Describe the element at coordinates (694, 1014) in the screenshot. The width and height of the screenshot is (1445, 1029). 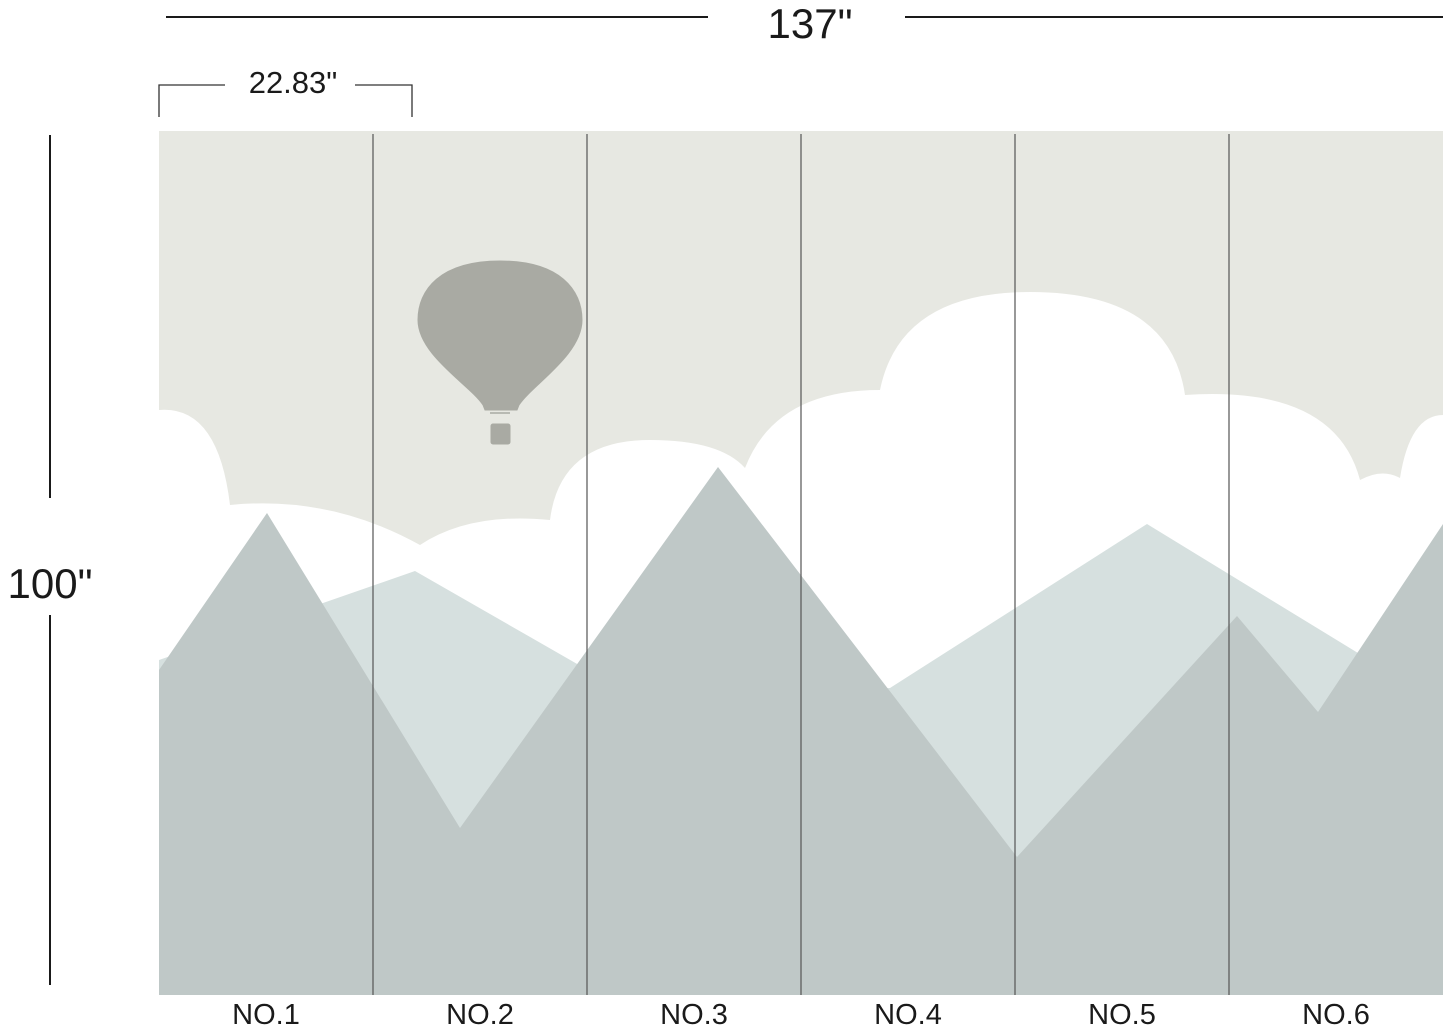
I see `panel-label: NO.3` at that location.